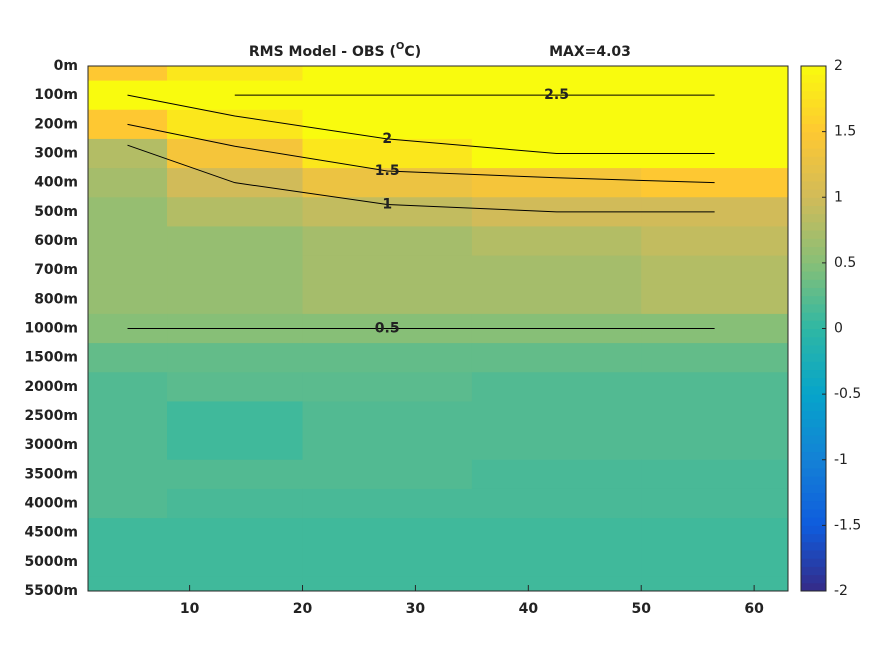 This screenshot has height=660, width=875. I want to click on y-tick-label: 3500m, so click(51, 474).